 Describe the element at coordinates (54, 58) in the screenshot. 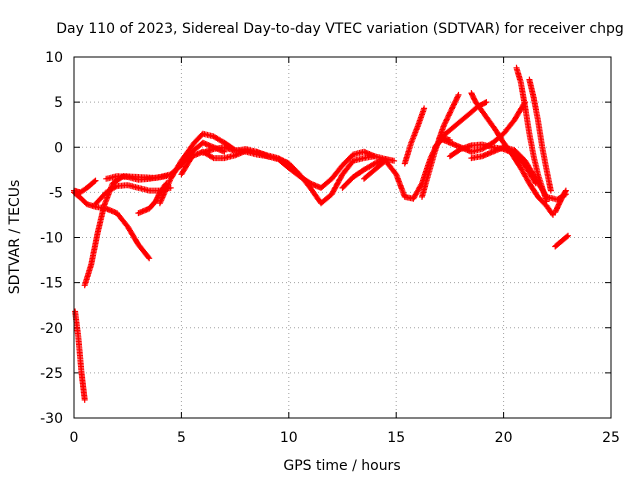

I see `y-tick-label: 10` at that location.